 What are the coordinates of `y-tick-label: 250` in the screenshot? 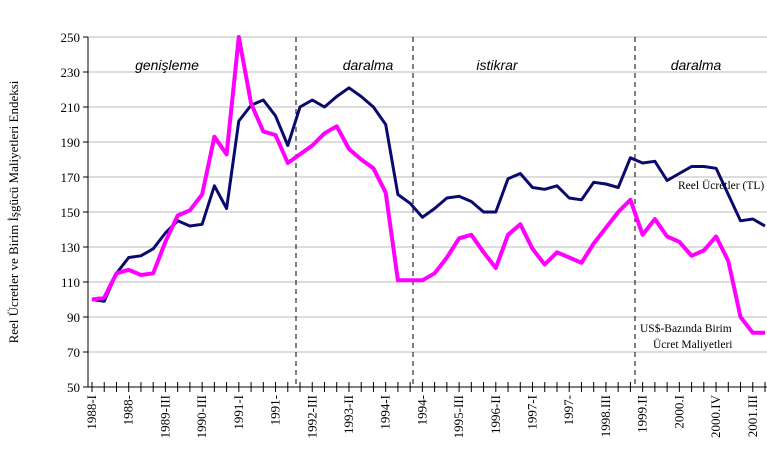 It's located at (71, 37).